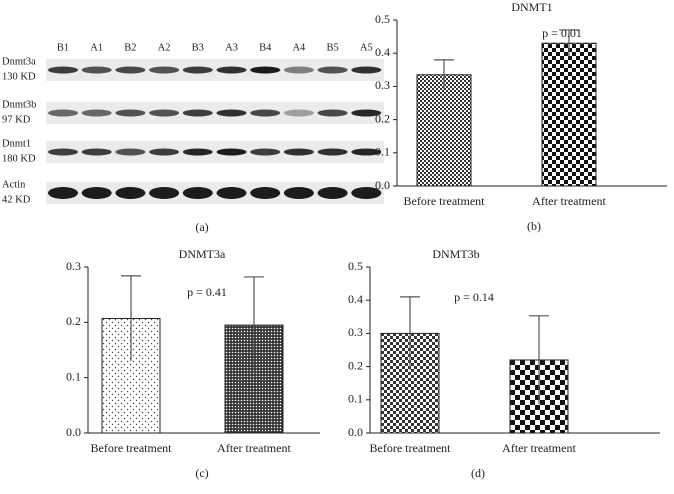  I want to click on chart-title: DNMT3b, so click(455, 254).